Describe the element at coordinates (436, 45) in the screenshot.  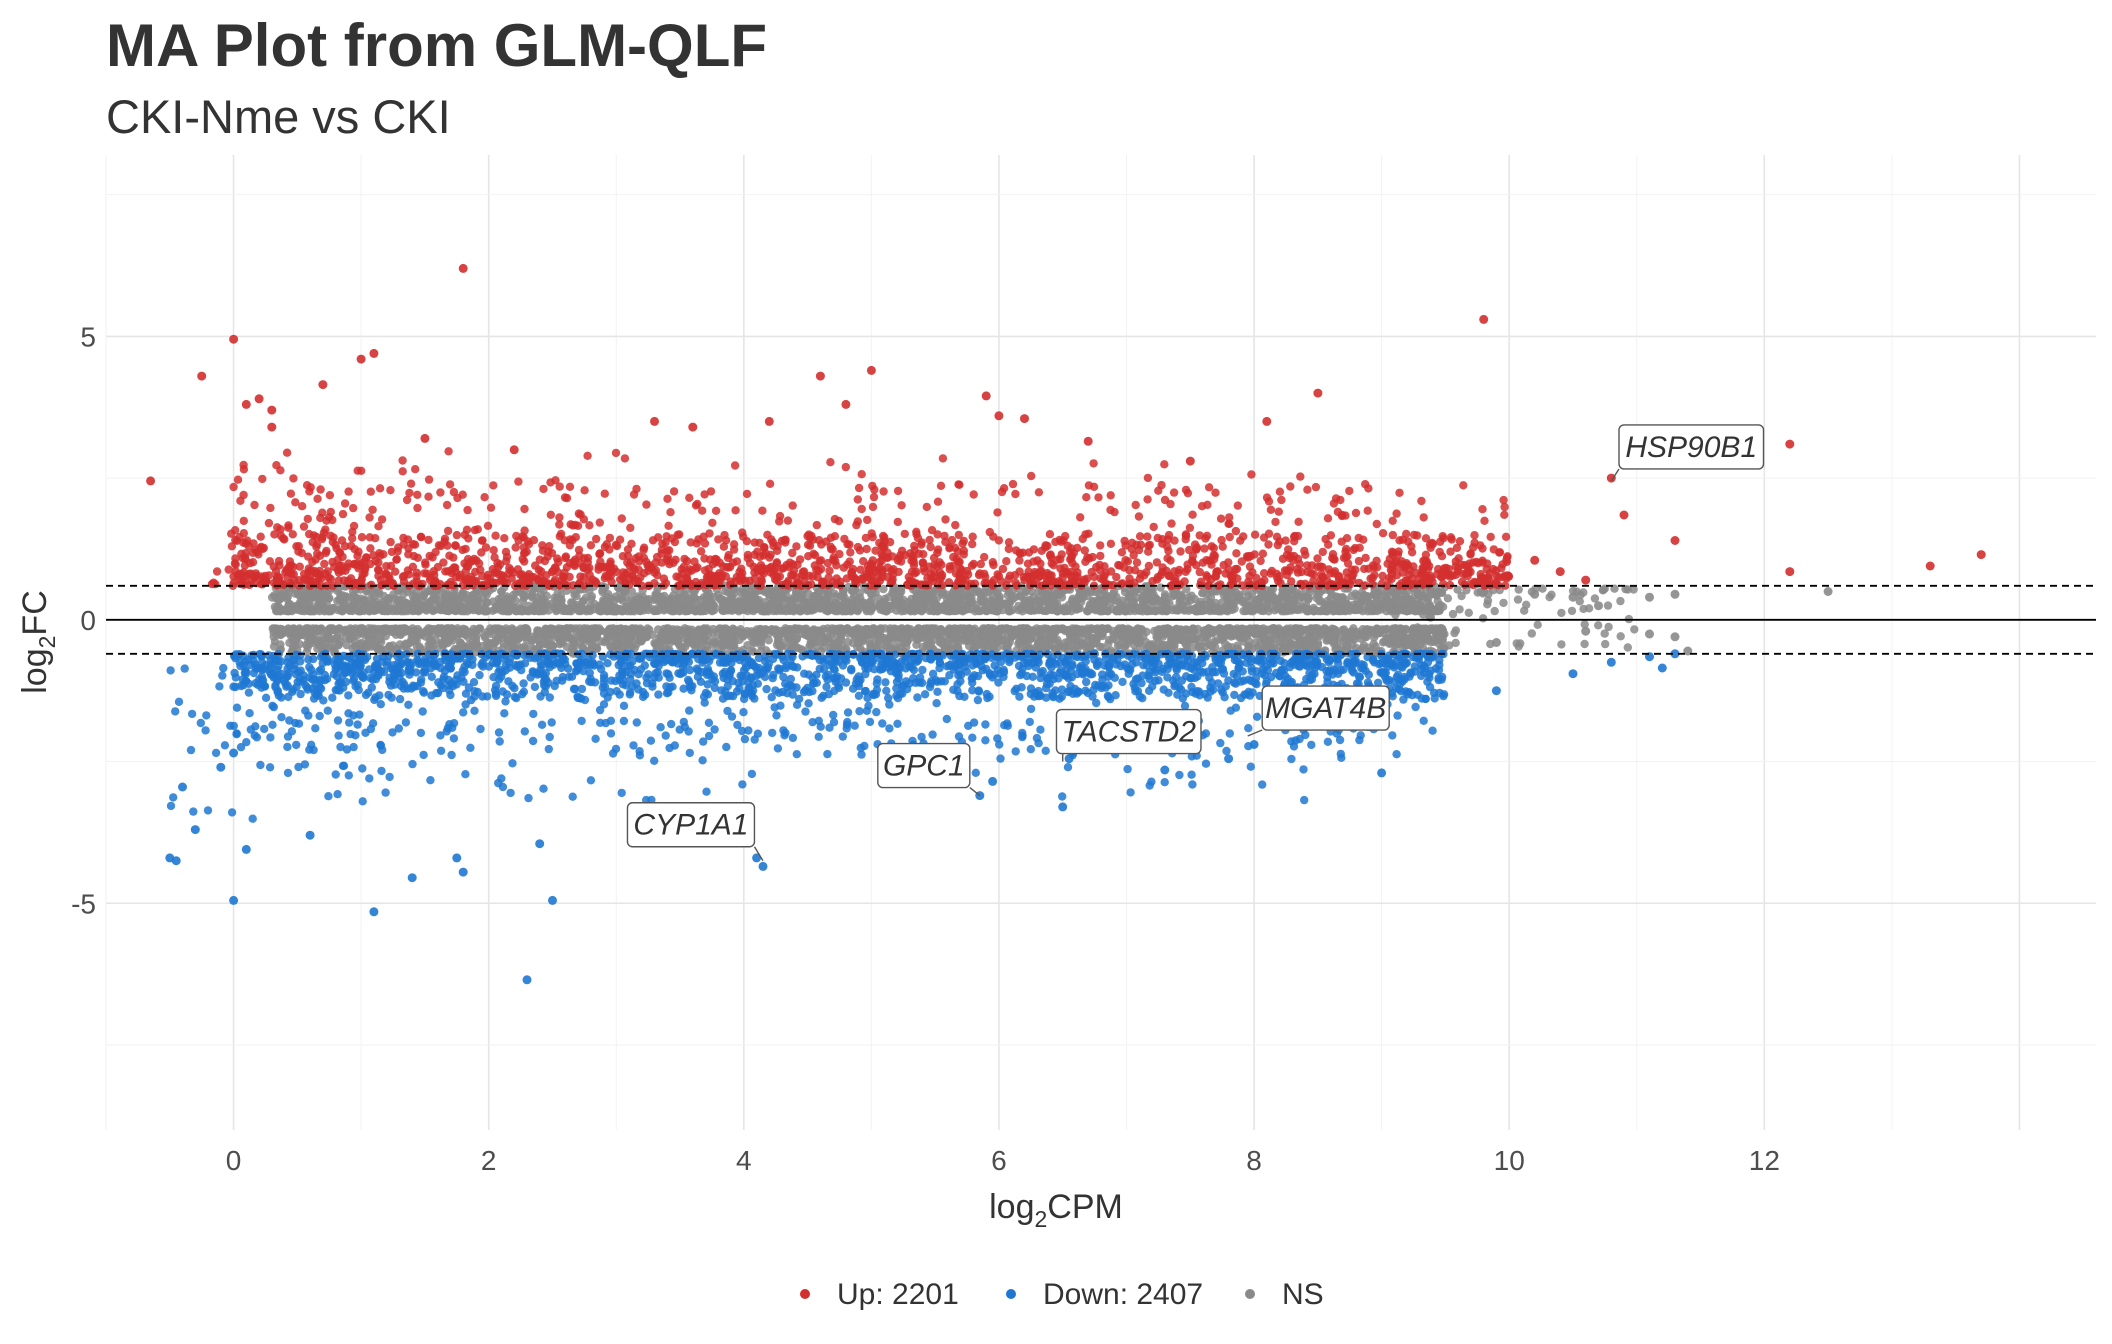
I see `chart-title: MA Plot from GLM-QLF` at that location.